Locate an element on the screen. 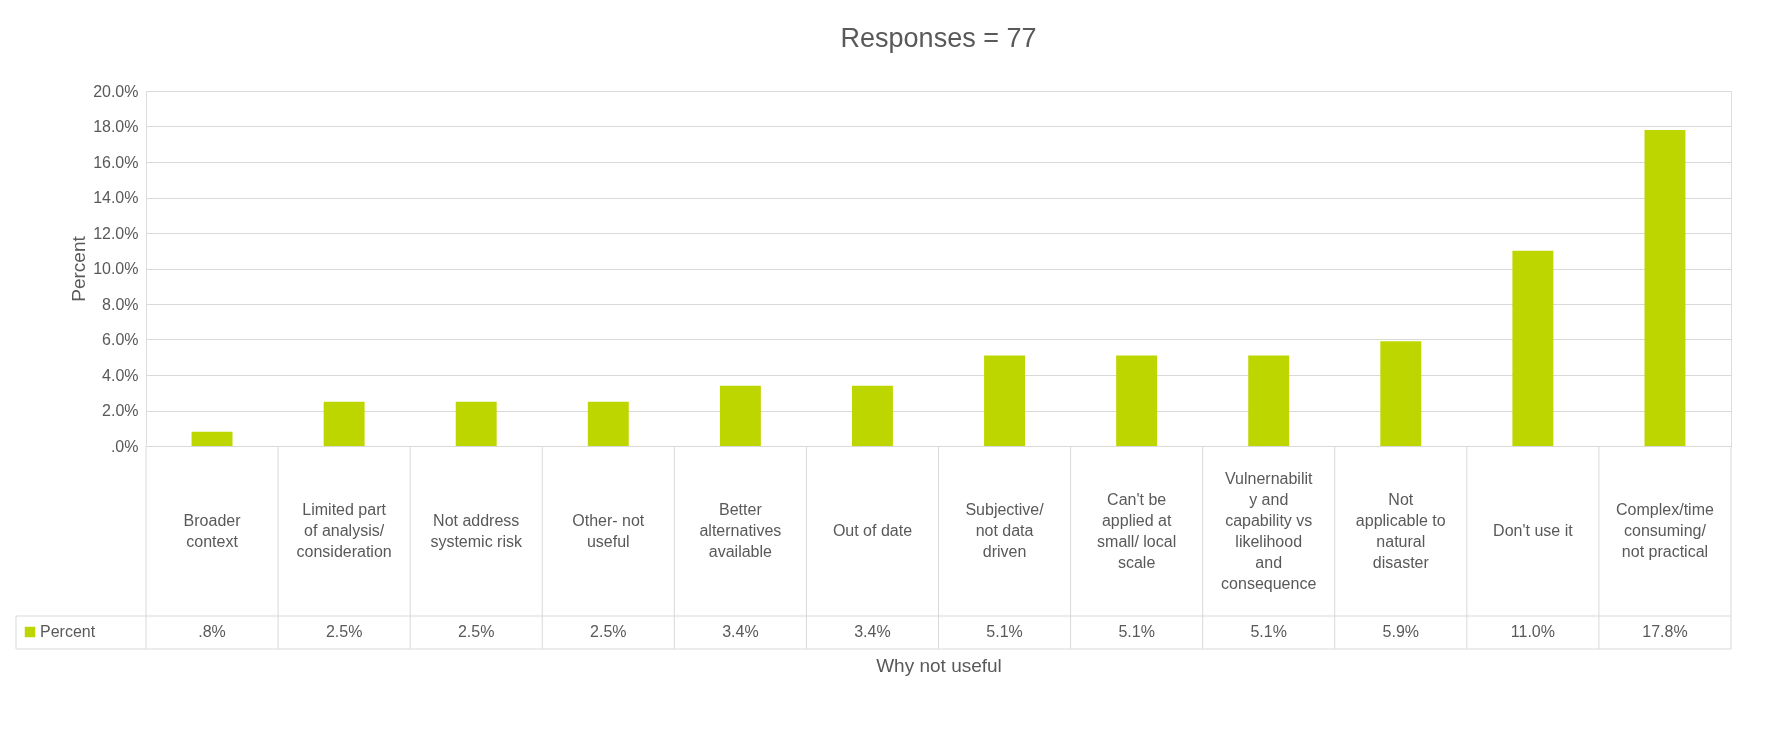 This screenshot has height=732, width=1772. y-tick-label: 8.0% is located at coordinates (120, 304).